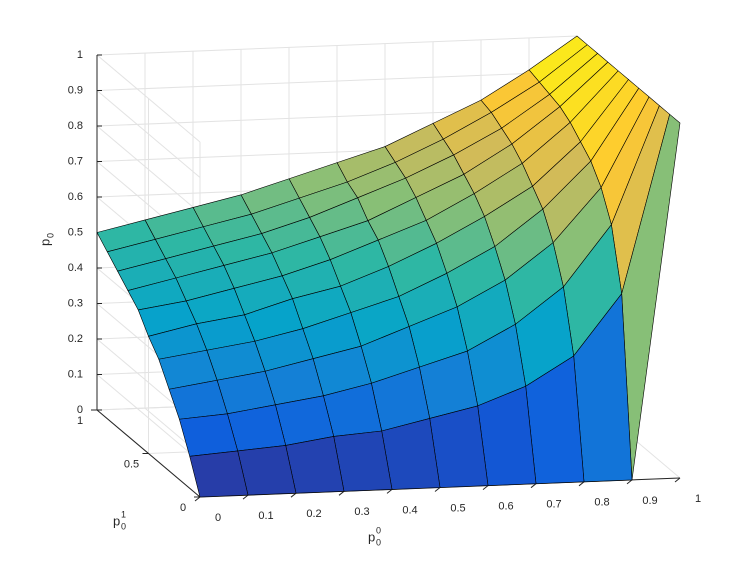 The image size is (749, 565). I want to click on x-tick-label: 0, so click(218, 518).